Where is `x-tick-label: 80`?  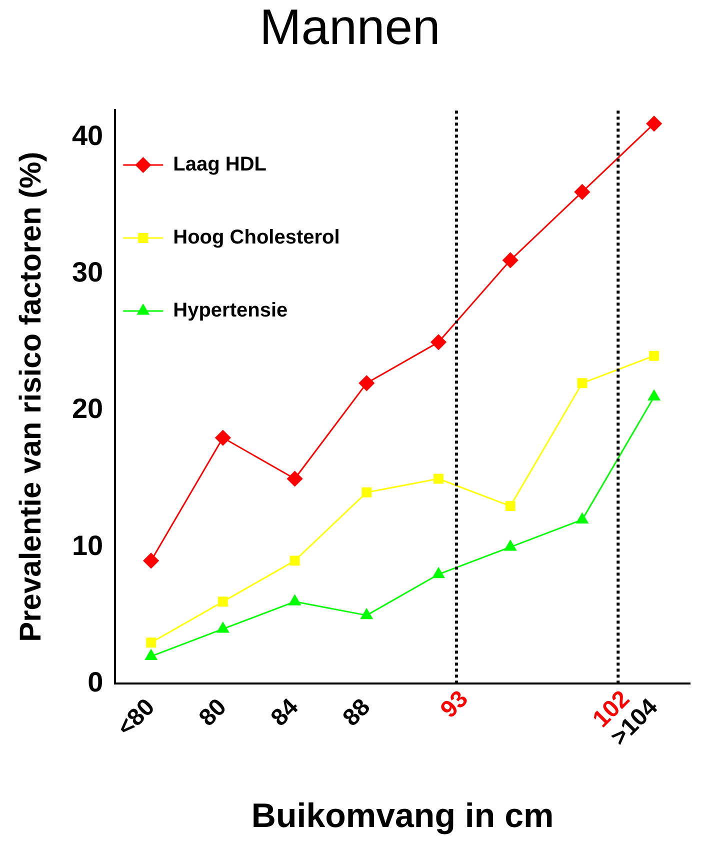
x-tick-label: 80 is located at coordinates (213, 713).